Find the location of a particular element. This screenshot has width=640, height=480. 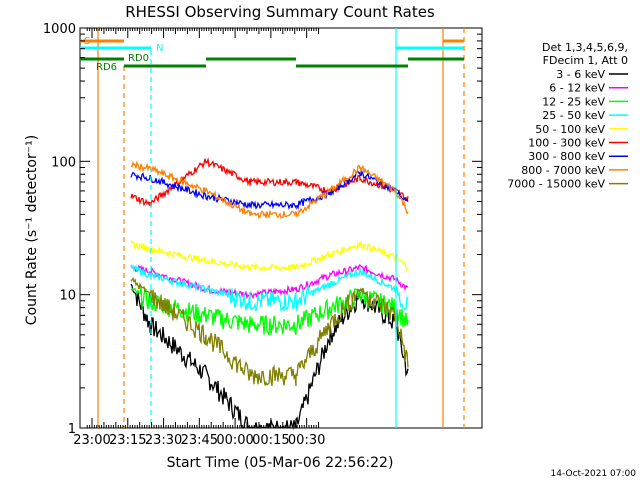

x-tick-label: 00:30 is located at coordinates (306, 440).